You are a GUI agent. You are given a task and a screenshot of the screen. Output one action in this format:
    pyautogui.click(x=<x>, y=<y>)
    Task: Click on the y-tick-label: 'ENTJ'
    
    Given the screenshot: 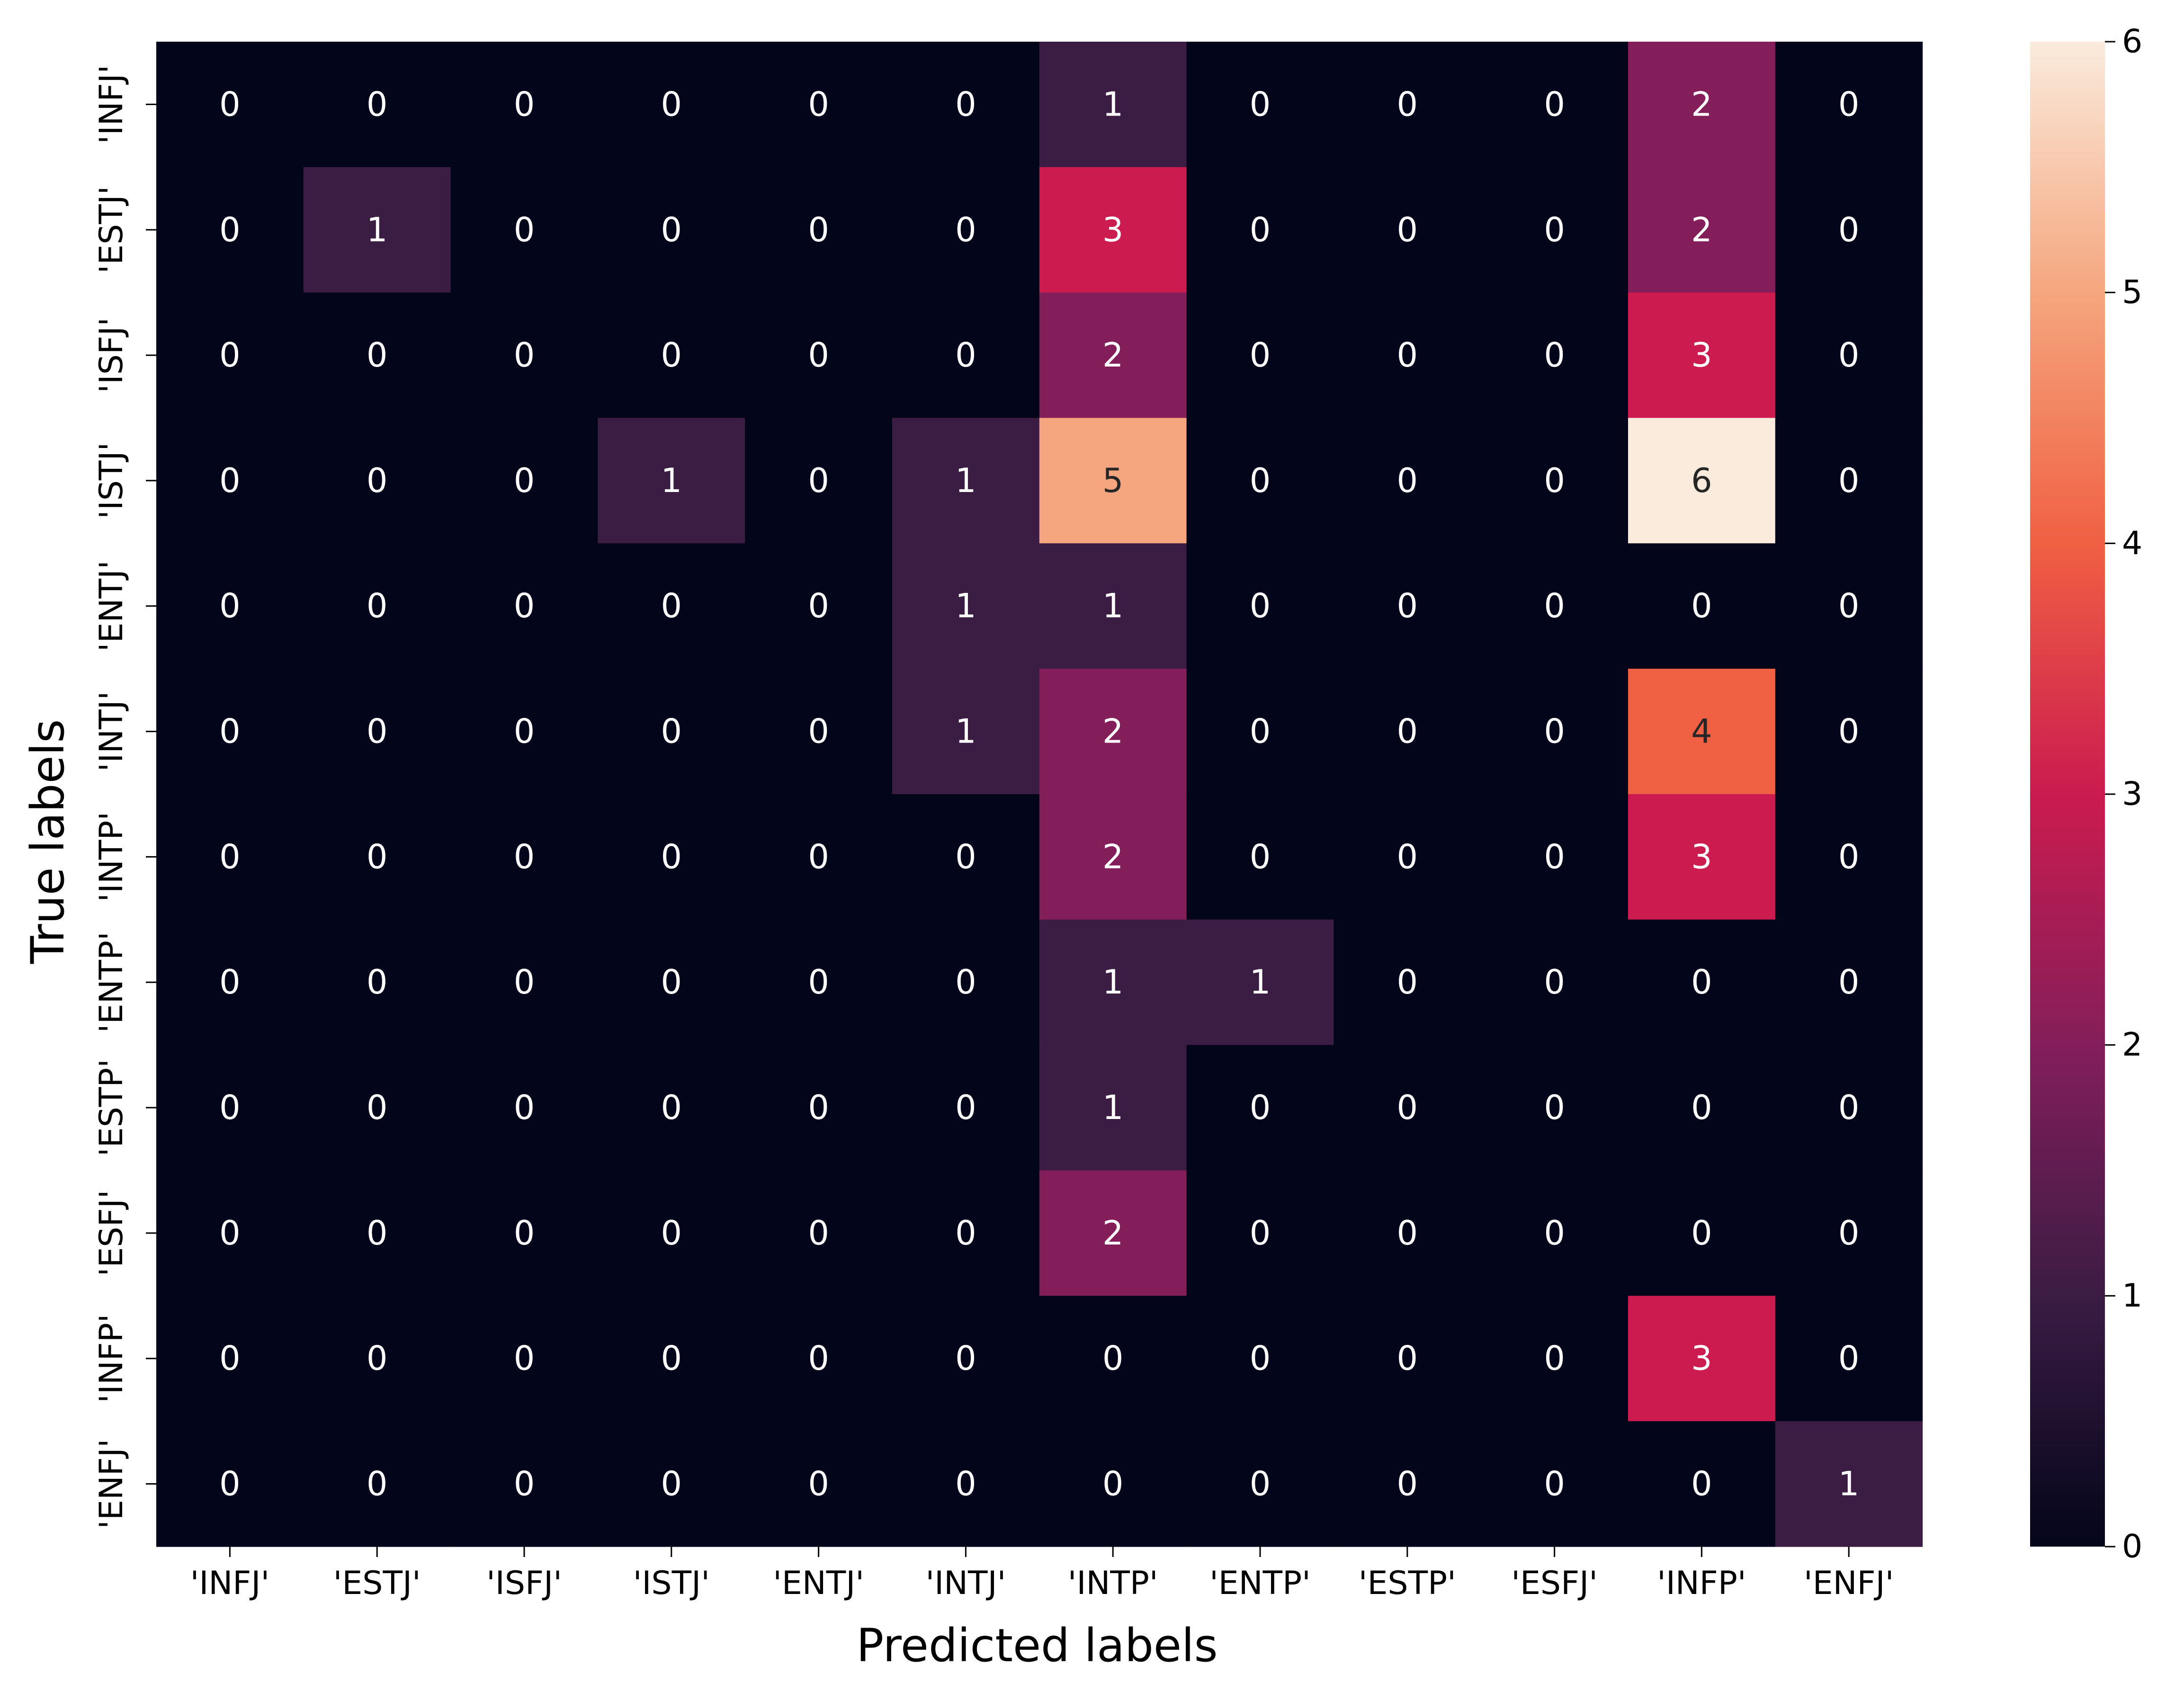 What is the action you would take?
    pyautogui.click(x=111, y=606)
    